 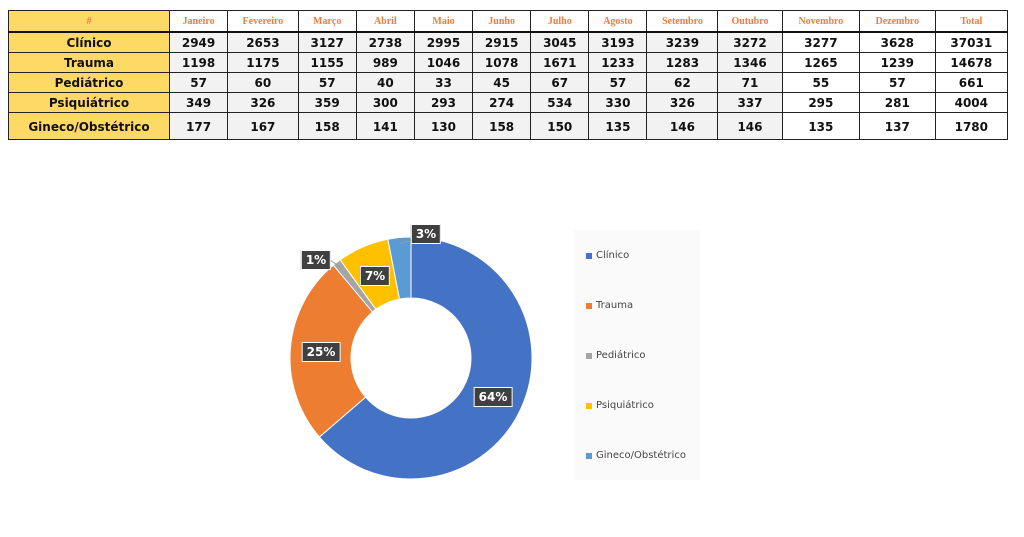 What do you see at coordinates (443, 102) in the screenshot?
I see `table-cell: 293` at bounding box center [443, 102].